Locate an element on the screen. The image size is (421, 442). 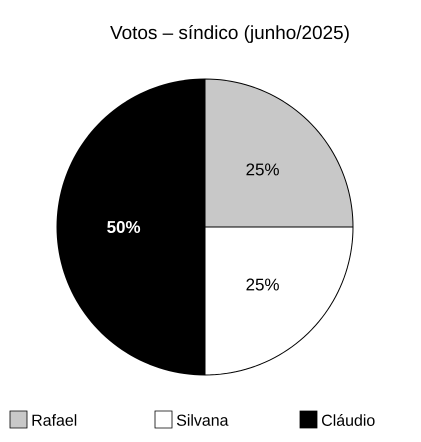
legend-label: Silvana is located at coordinates (202, 420).